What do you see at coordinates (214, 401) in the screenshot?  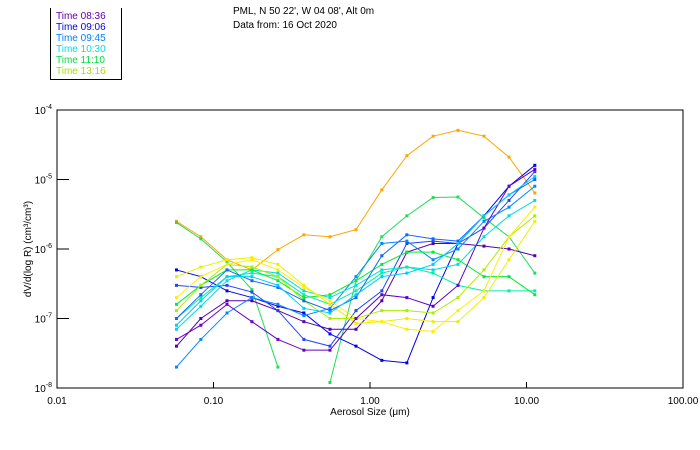 I see `x-tick-label: 0.10` at bounding box center [214, 401].